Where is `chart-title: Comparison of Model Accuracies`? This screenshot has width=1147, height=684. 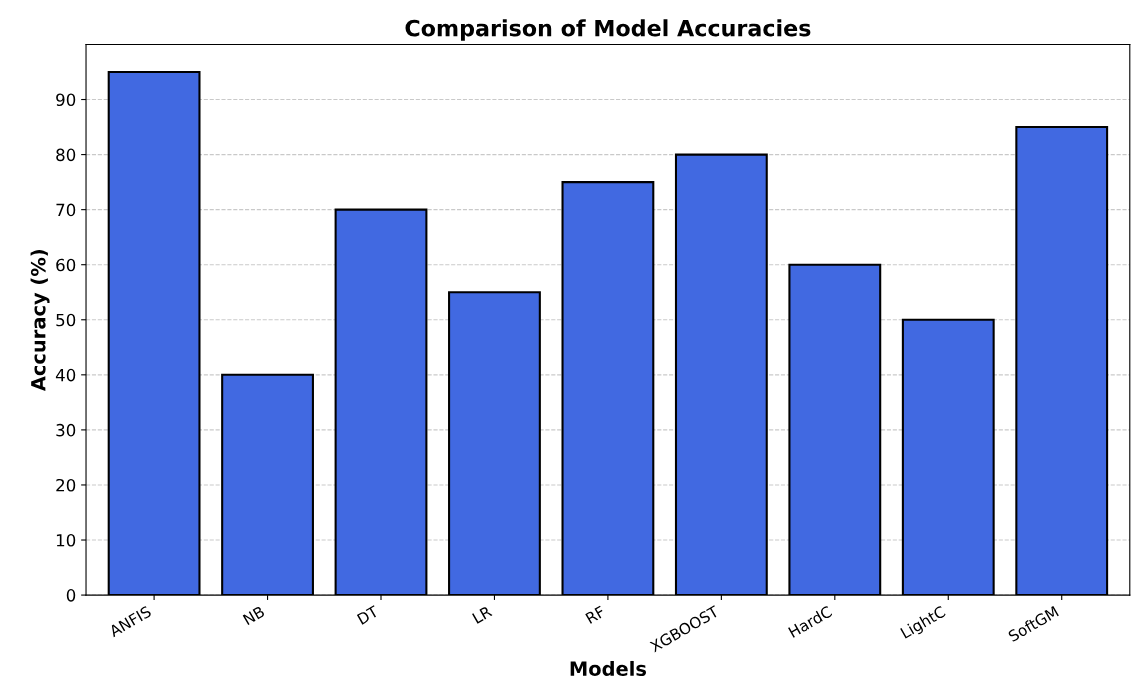
chart-title: Comparison of Model Accuracies is located at coordinates (608, 30).